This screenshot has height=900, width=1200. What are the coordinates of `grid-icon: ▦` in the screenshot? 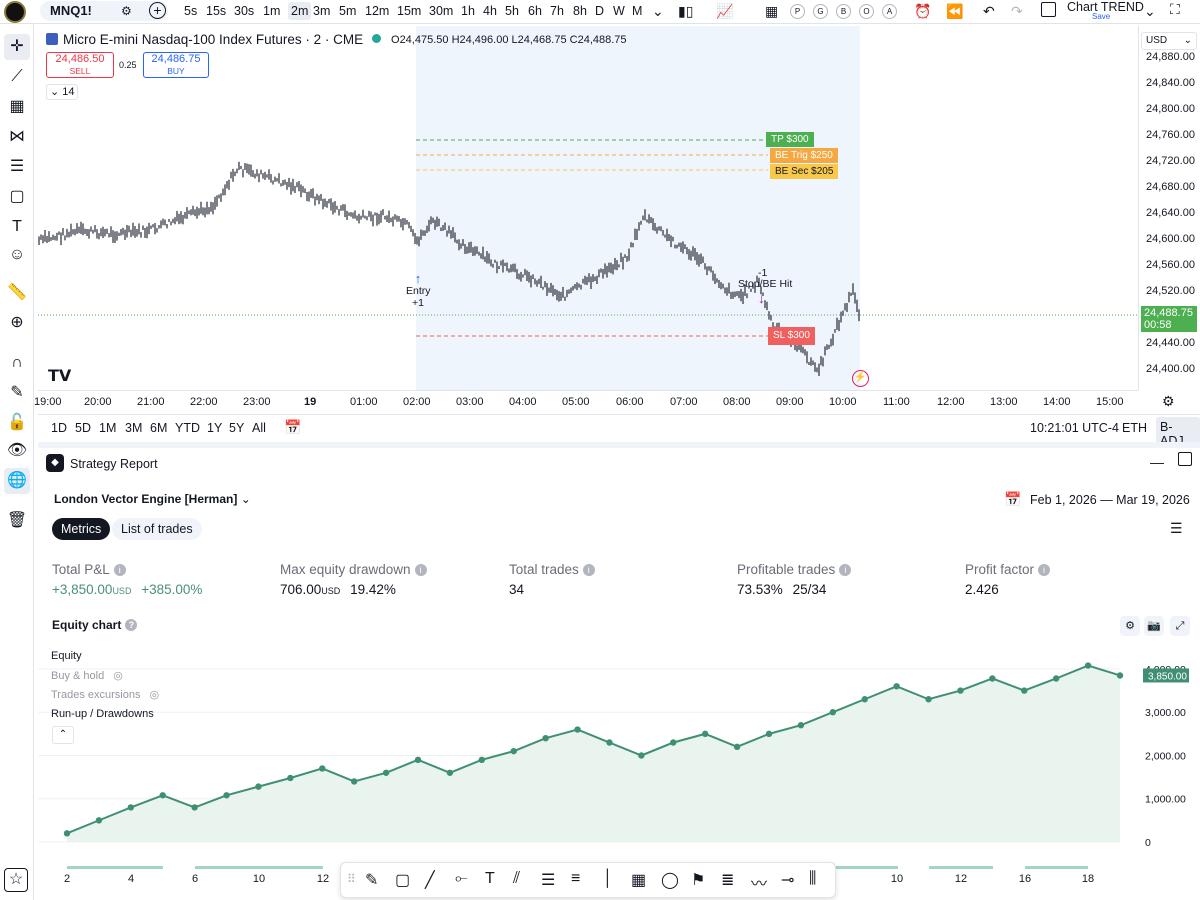 It's located at (639, 880).